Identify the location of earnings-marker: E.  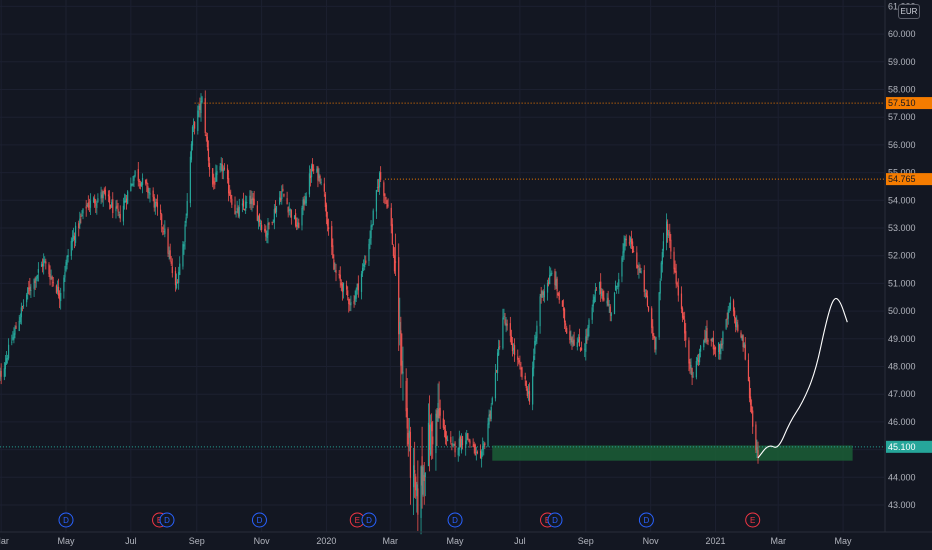
(753, 520).